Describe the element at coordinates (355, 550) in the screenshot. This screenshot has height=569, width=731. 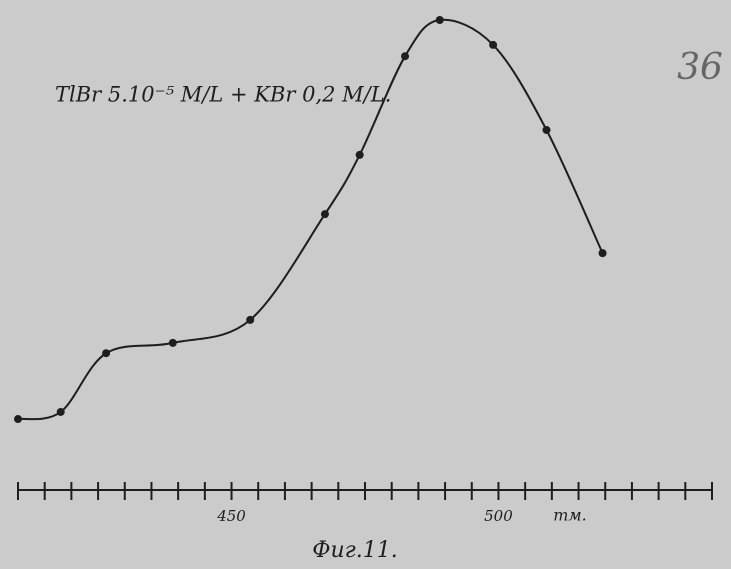
I see `caption: Фиг.11.` at that location.